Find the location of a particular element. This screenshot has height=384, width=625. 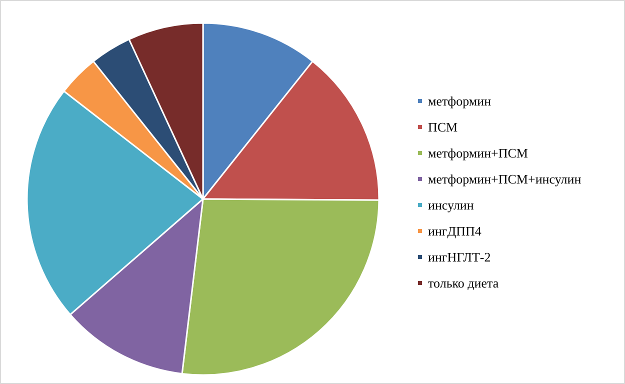

legend-label: только диета is located at coordinates (463, 283).